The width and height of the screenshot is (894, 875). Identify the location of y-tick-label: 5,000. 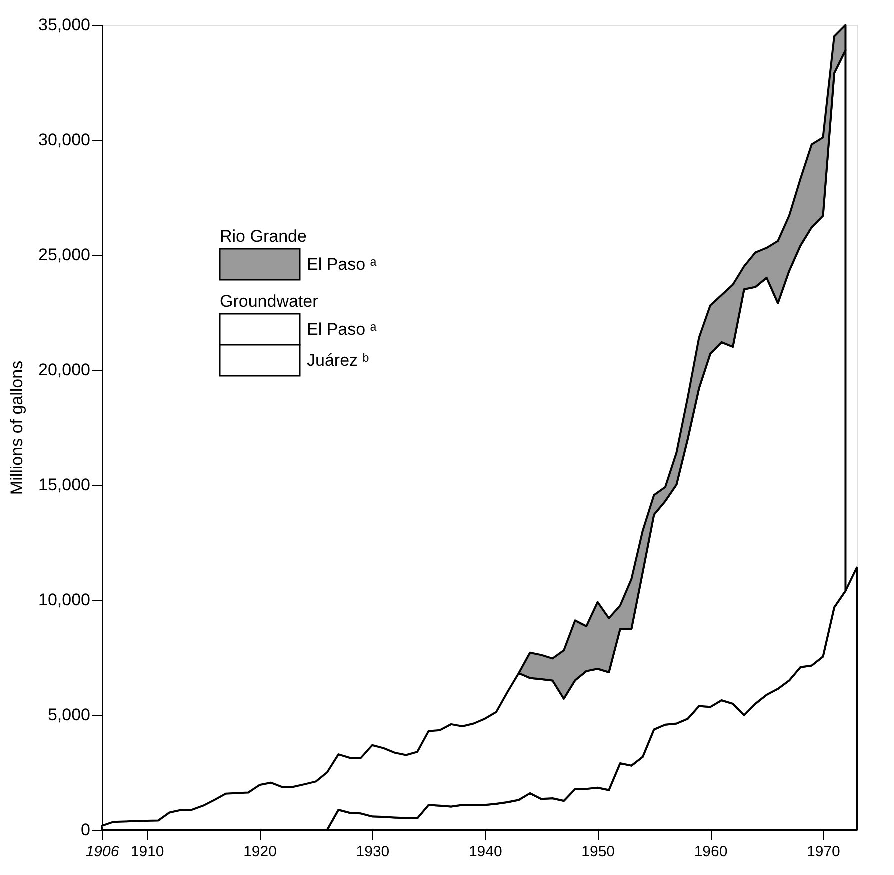
(69, 715).